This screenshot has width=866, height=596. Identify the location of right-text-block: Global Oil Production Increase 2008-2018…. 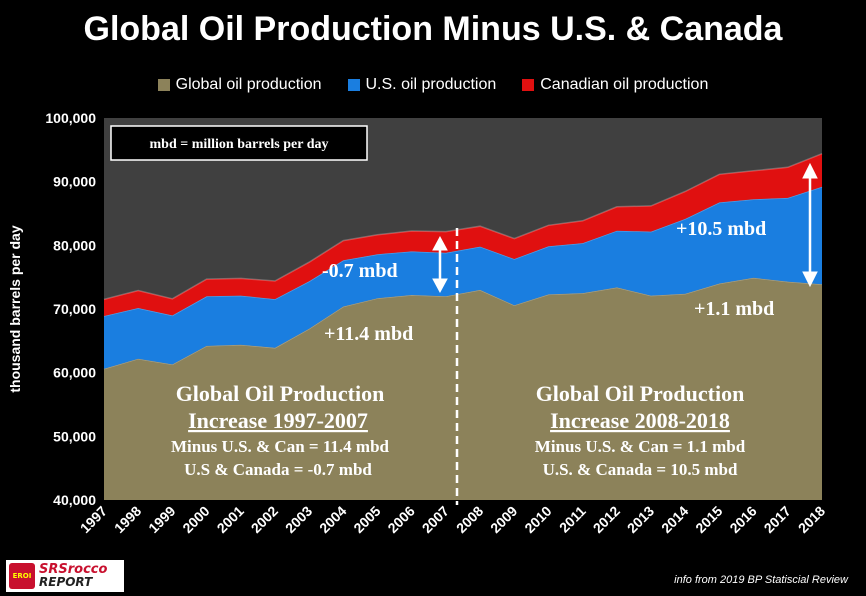
(640, 430).